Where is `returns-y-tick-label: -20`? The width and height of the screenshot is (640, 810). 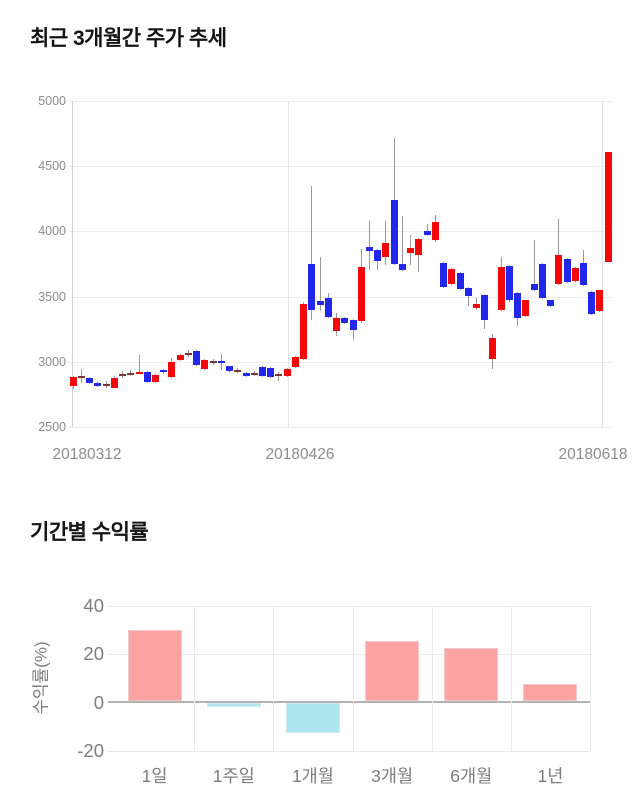
returns-y-tick-label: -20 is located at coordinates (90, 751).